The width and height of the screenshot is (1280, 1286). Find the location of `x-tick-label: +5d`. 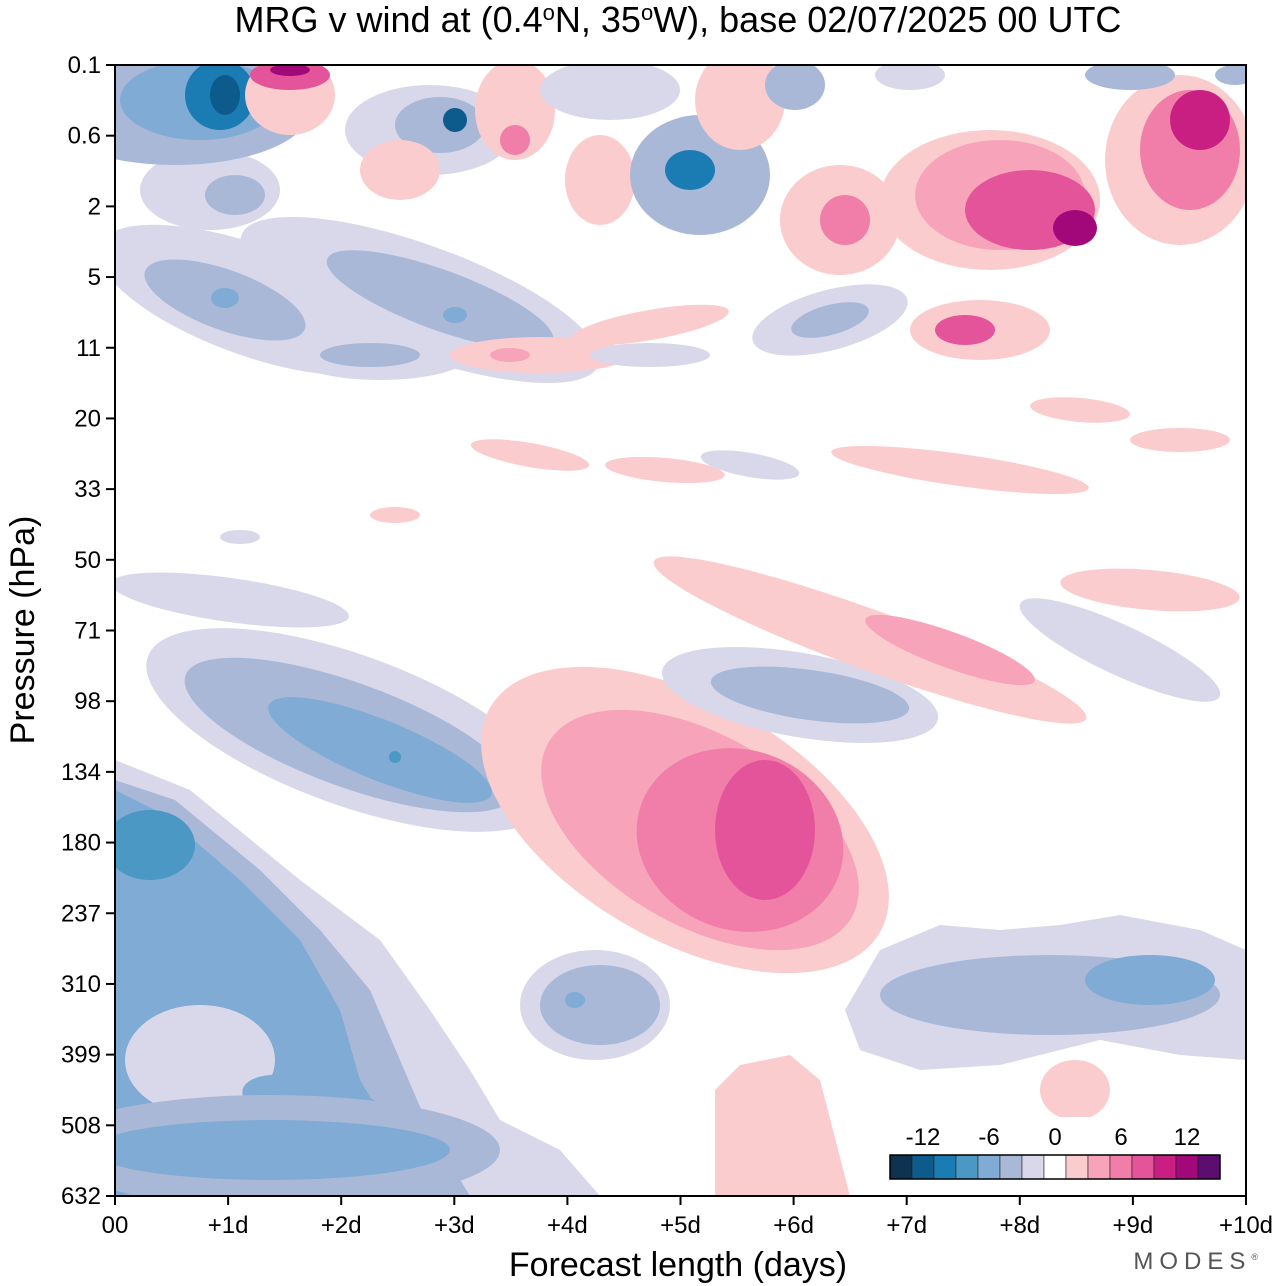

x-tick-label: +5d is located at coordinates (680, 1225).